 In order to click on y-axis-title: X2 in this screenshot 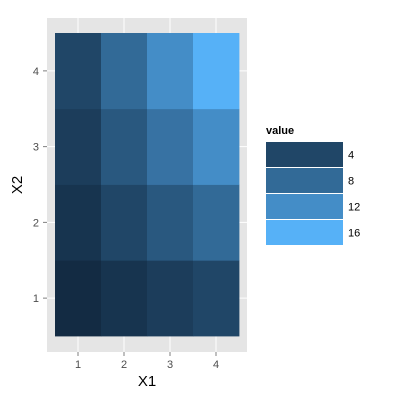, I will do `click(17, 185)`.